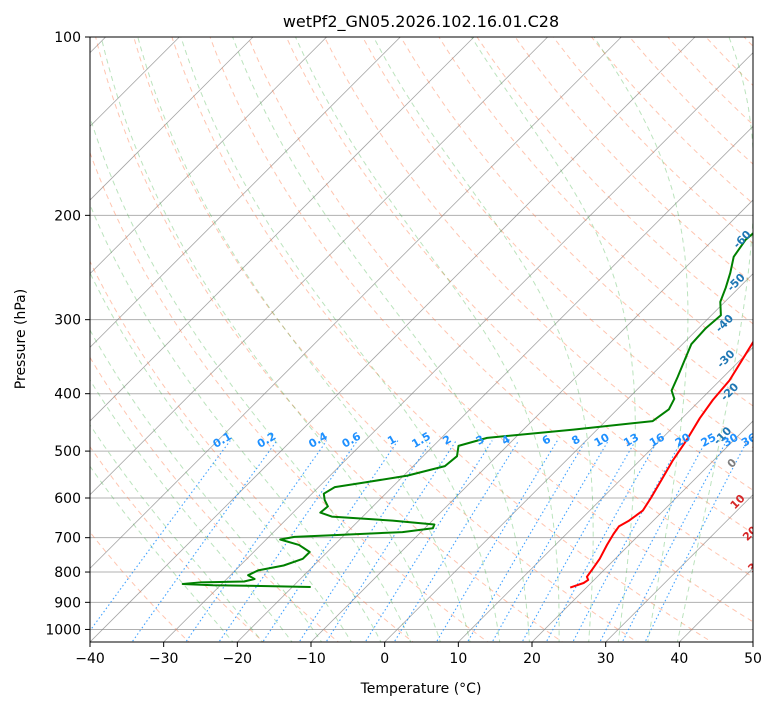 This screenshot has height=708, width=775. I want to click on x-tick-label: −30, so click(164, 659).